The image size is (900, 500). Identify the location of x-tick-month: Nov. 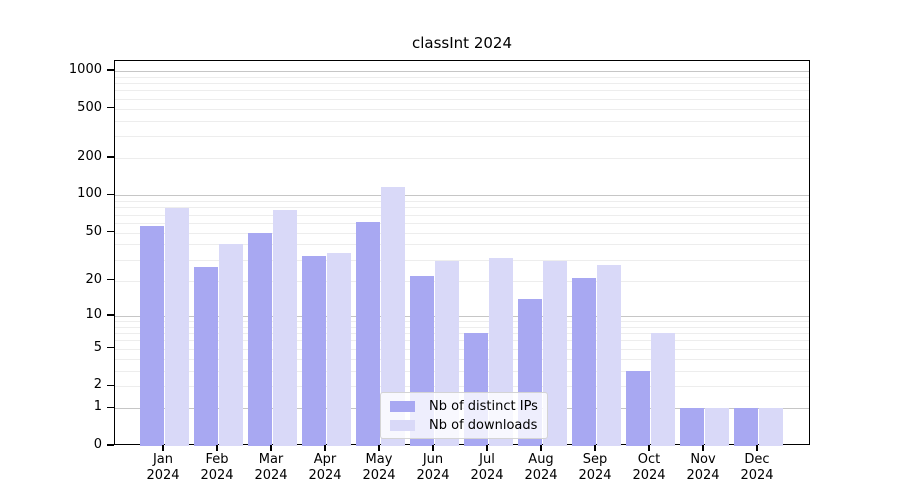
(703, 459).